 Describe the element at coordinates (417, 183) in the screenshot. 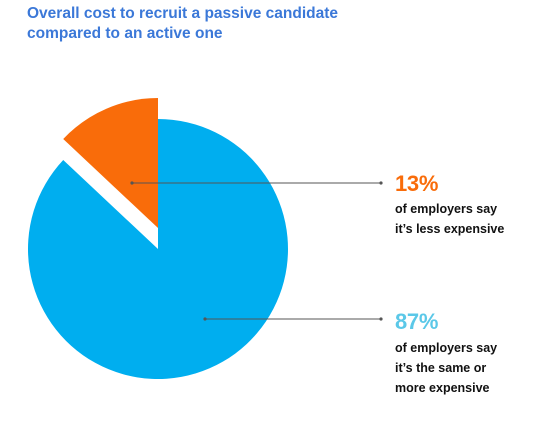

I see `percent-label-less-expensive: 13%` at that location.